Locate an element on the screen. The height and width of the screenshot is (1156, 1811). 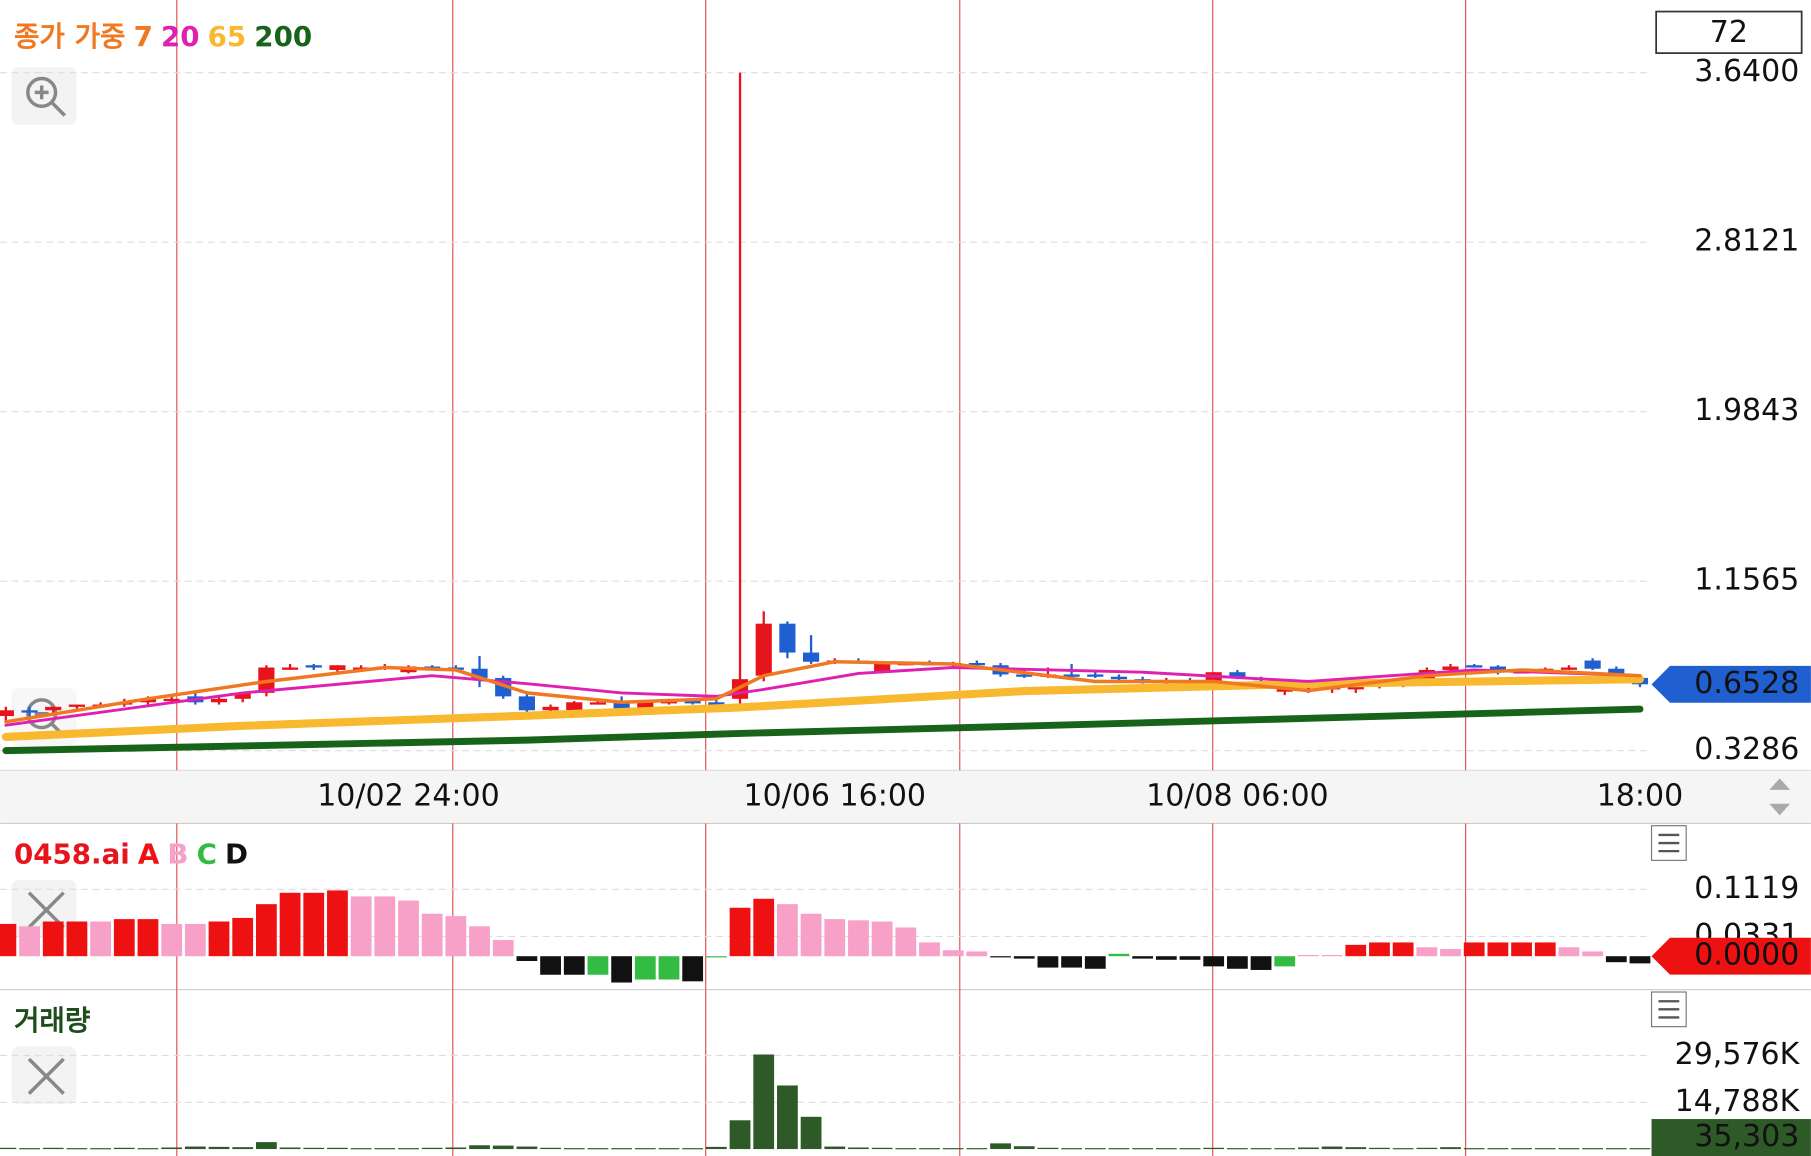
x-tick-label: 10/06 16:00 is located at coordinates (834, 795).